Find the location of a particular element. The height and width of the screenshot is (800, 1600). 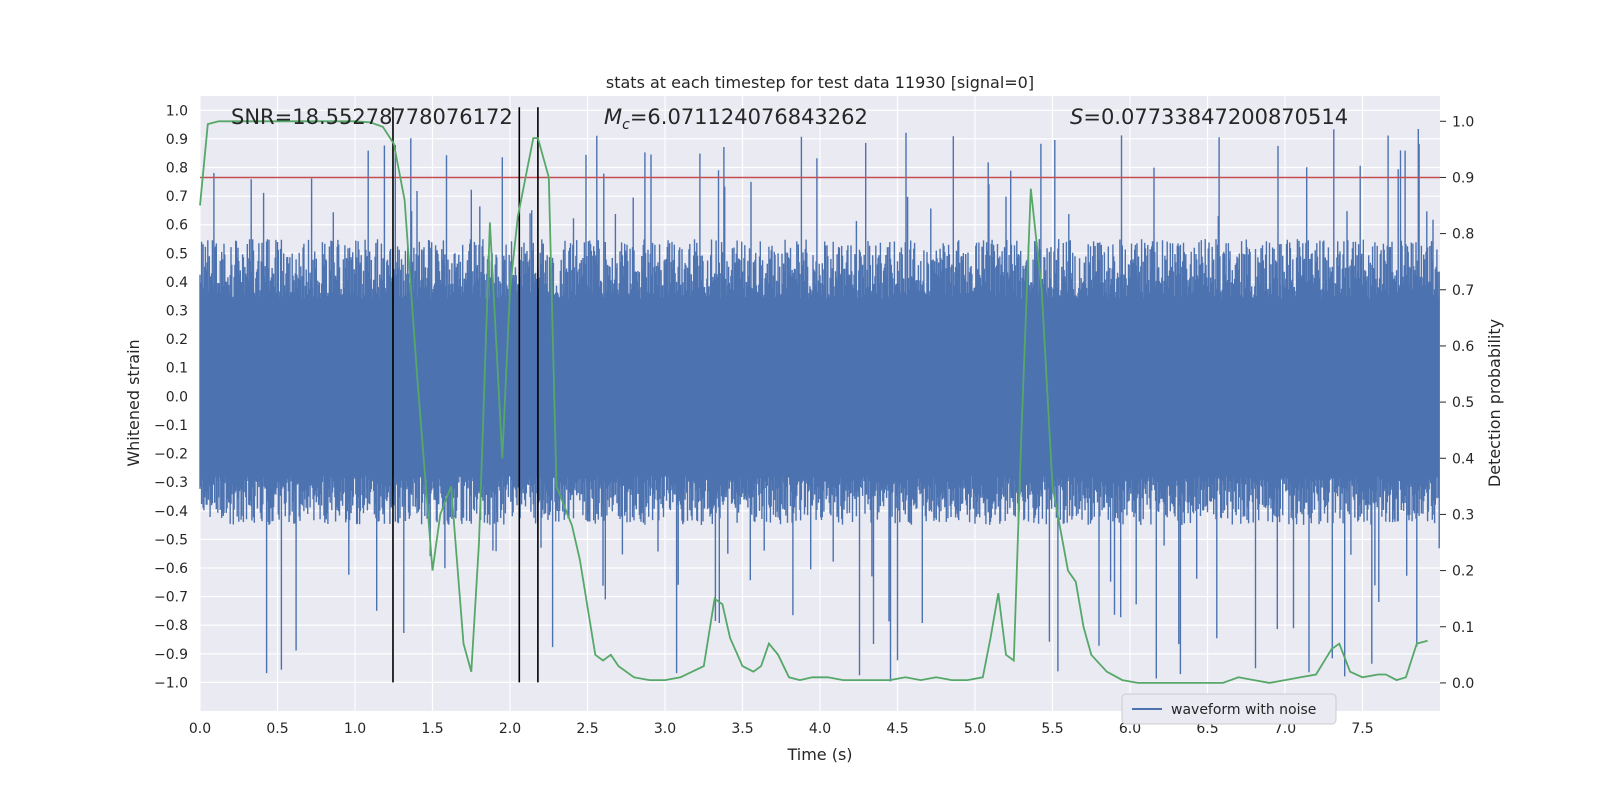

right-y-tick-label: 0.5 is located at coordinates (1463, 403).